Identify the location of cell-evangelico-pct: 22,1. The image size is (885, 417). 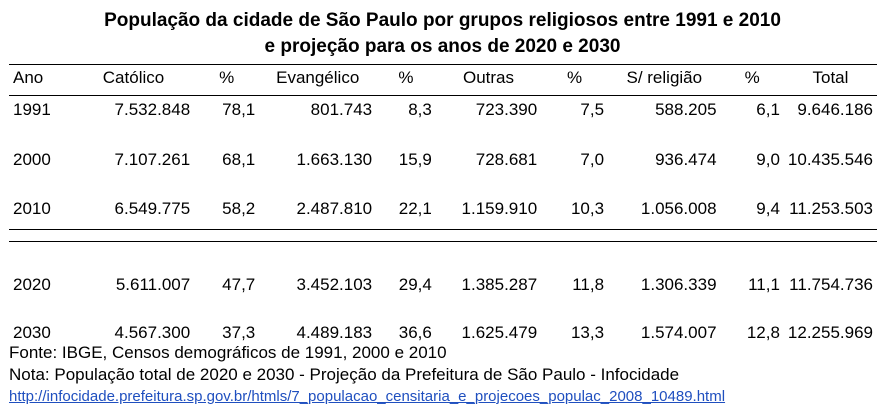
(415, 208).